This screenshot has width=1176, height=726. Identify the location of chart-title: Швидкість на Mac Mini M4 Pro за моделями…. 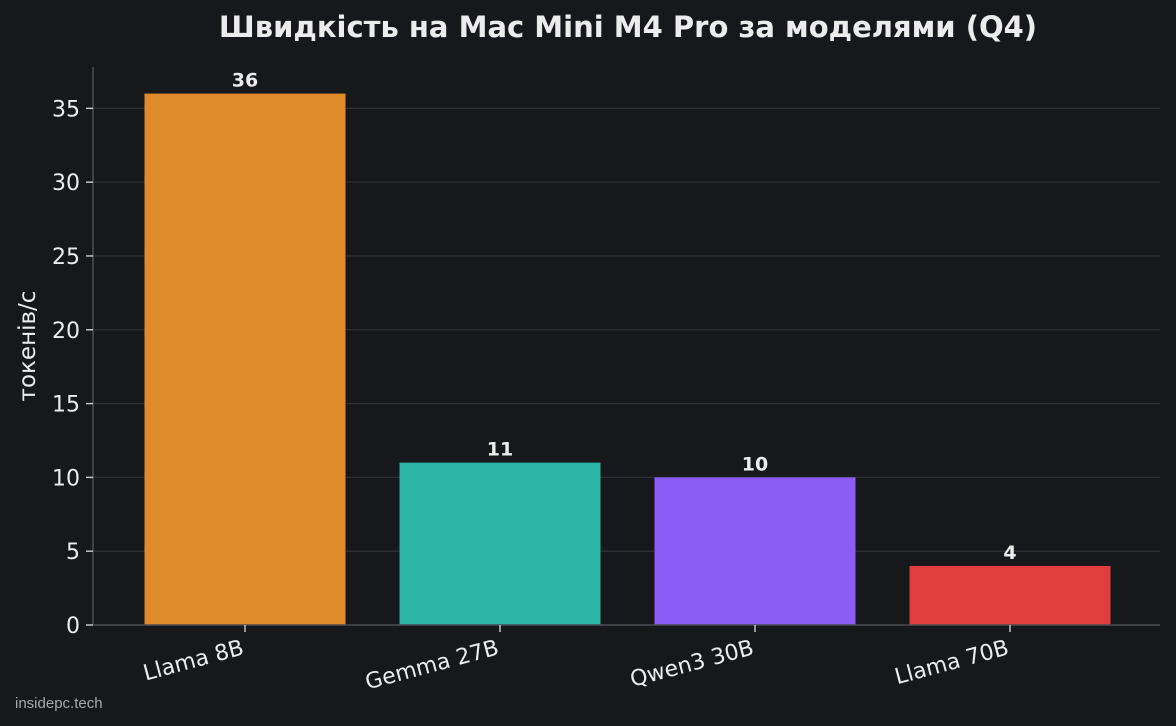
(628, 27).